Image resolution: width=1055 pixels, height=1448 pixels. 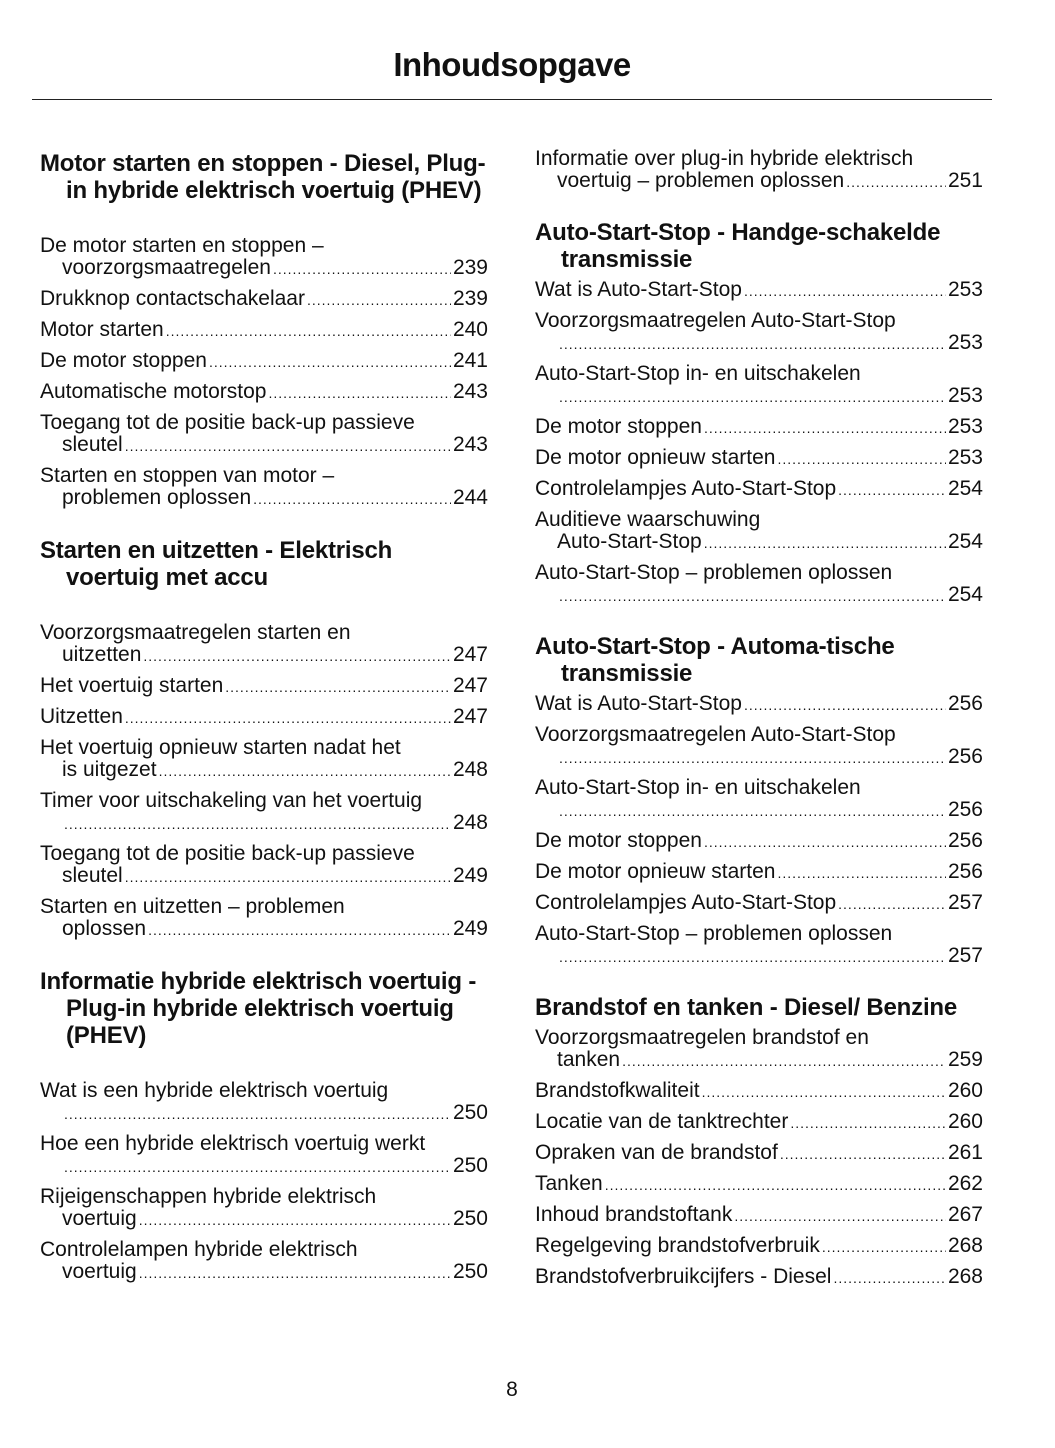 I want to click on toc-entry-line: Brandstofverbruikcijfers - Diesel 268, so click(x=759, y=1277).